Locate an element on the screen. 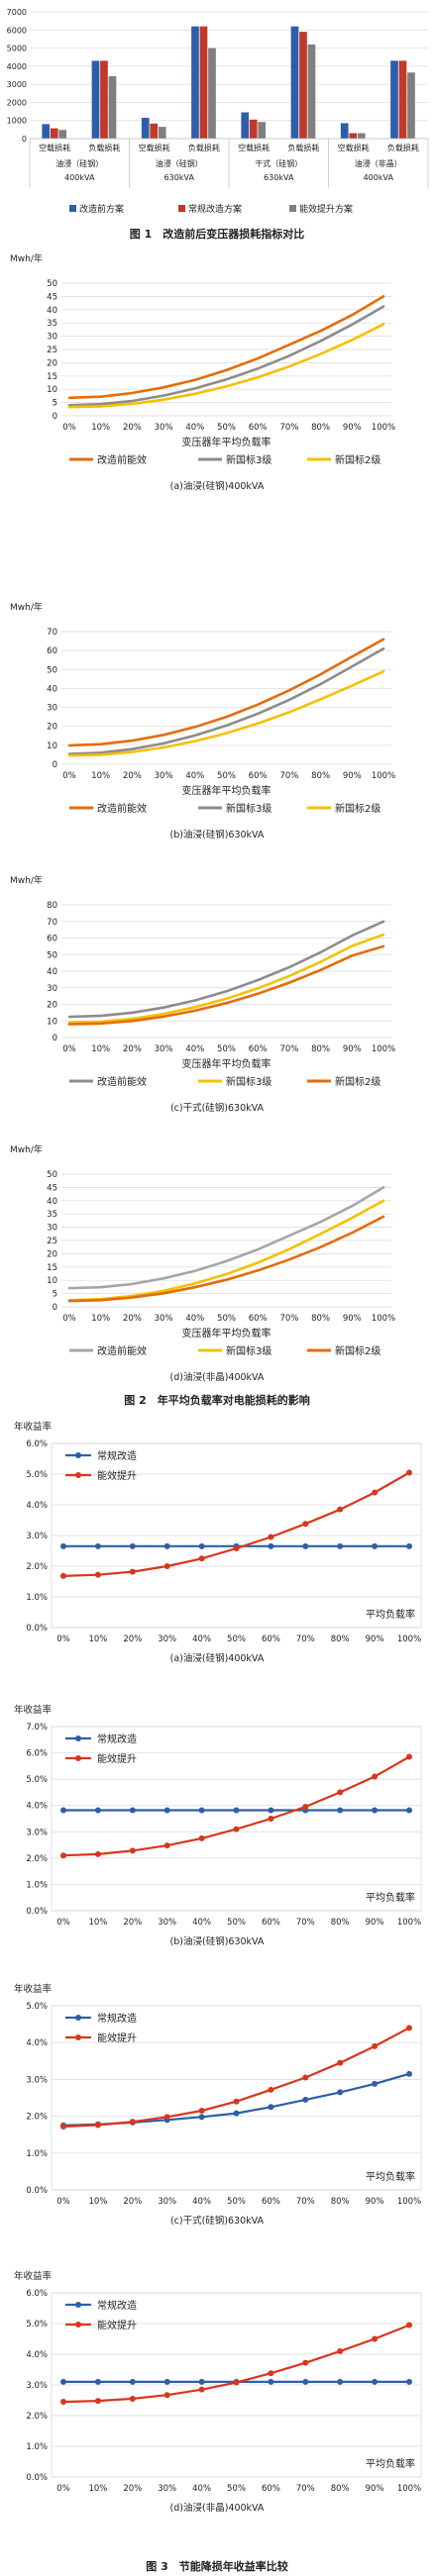 The height and width of the screenshot is (2576, 434). fig2-x-tick: 0% is located at coordinates (69, 1319).